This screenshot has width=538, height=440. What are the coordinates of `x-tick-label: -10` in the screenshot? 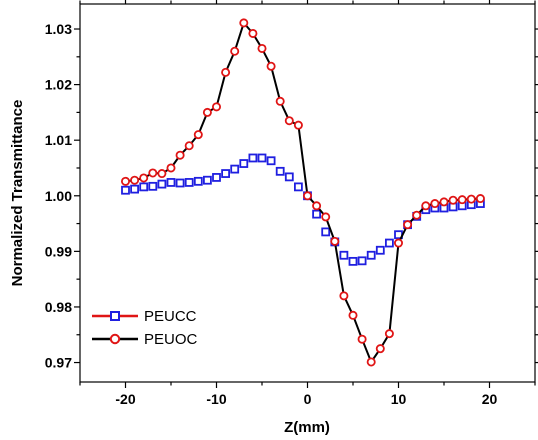 It's located at (216, 399).